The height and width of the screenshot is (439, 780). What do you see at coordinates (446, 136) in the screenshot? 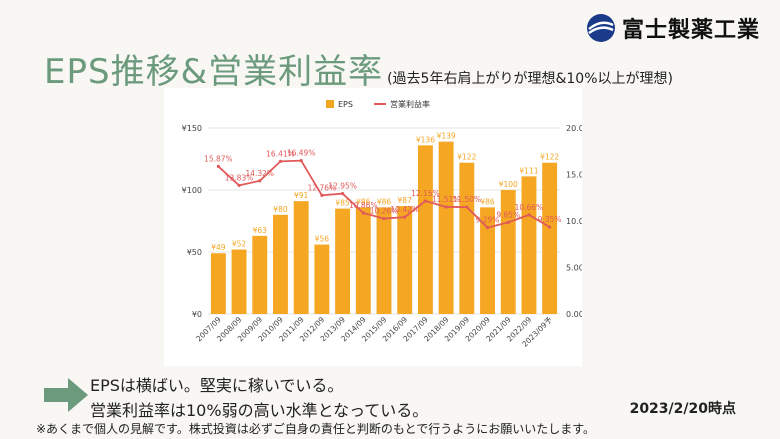
I see `eps-bar-label: ¥139` at bounding box center [446, 136].